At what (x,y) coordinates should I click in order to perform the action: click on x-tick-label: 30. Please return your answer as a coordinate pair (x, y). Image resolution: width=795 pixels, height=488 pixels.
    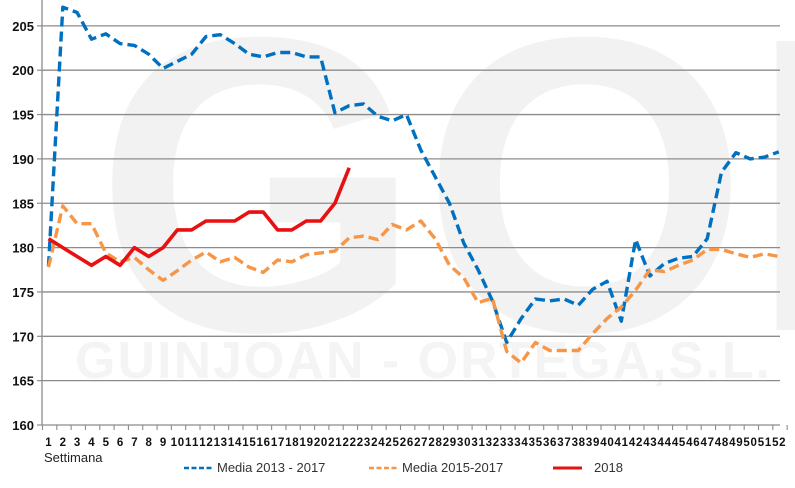
    Looking at the image, I should click on (464, 443).